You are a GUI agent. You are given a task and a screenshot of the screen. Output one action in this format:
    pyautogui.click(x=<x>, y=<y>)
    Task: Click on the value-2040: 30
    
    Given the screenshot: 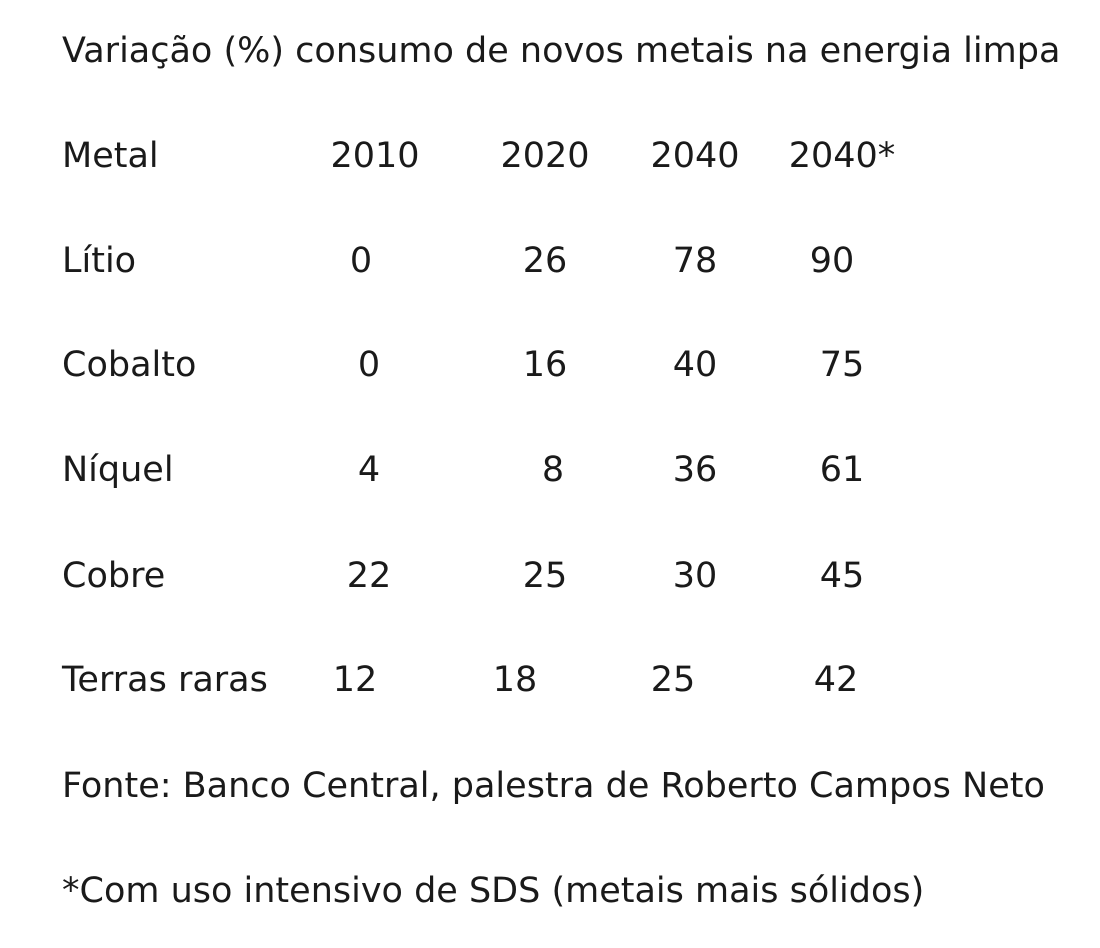 What is the action you would take?
    pyautogui.click(x=695, y=576)
    